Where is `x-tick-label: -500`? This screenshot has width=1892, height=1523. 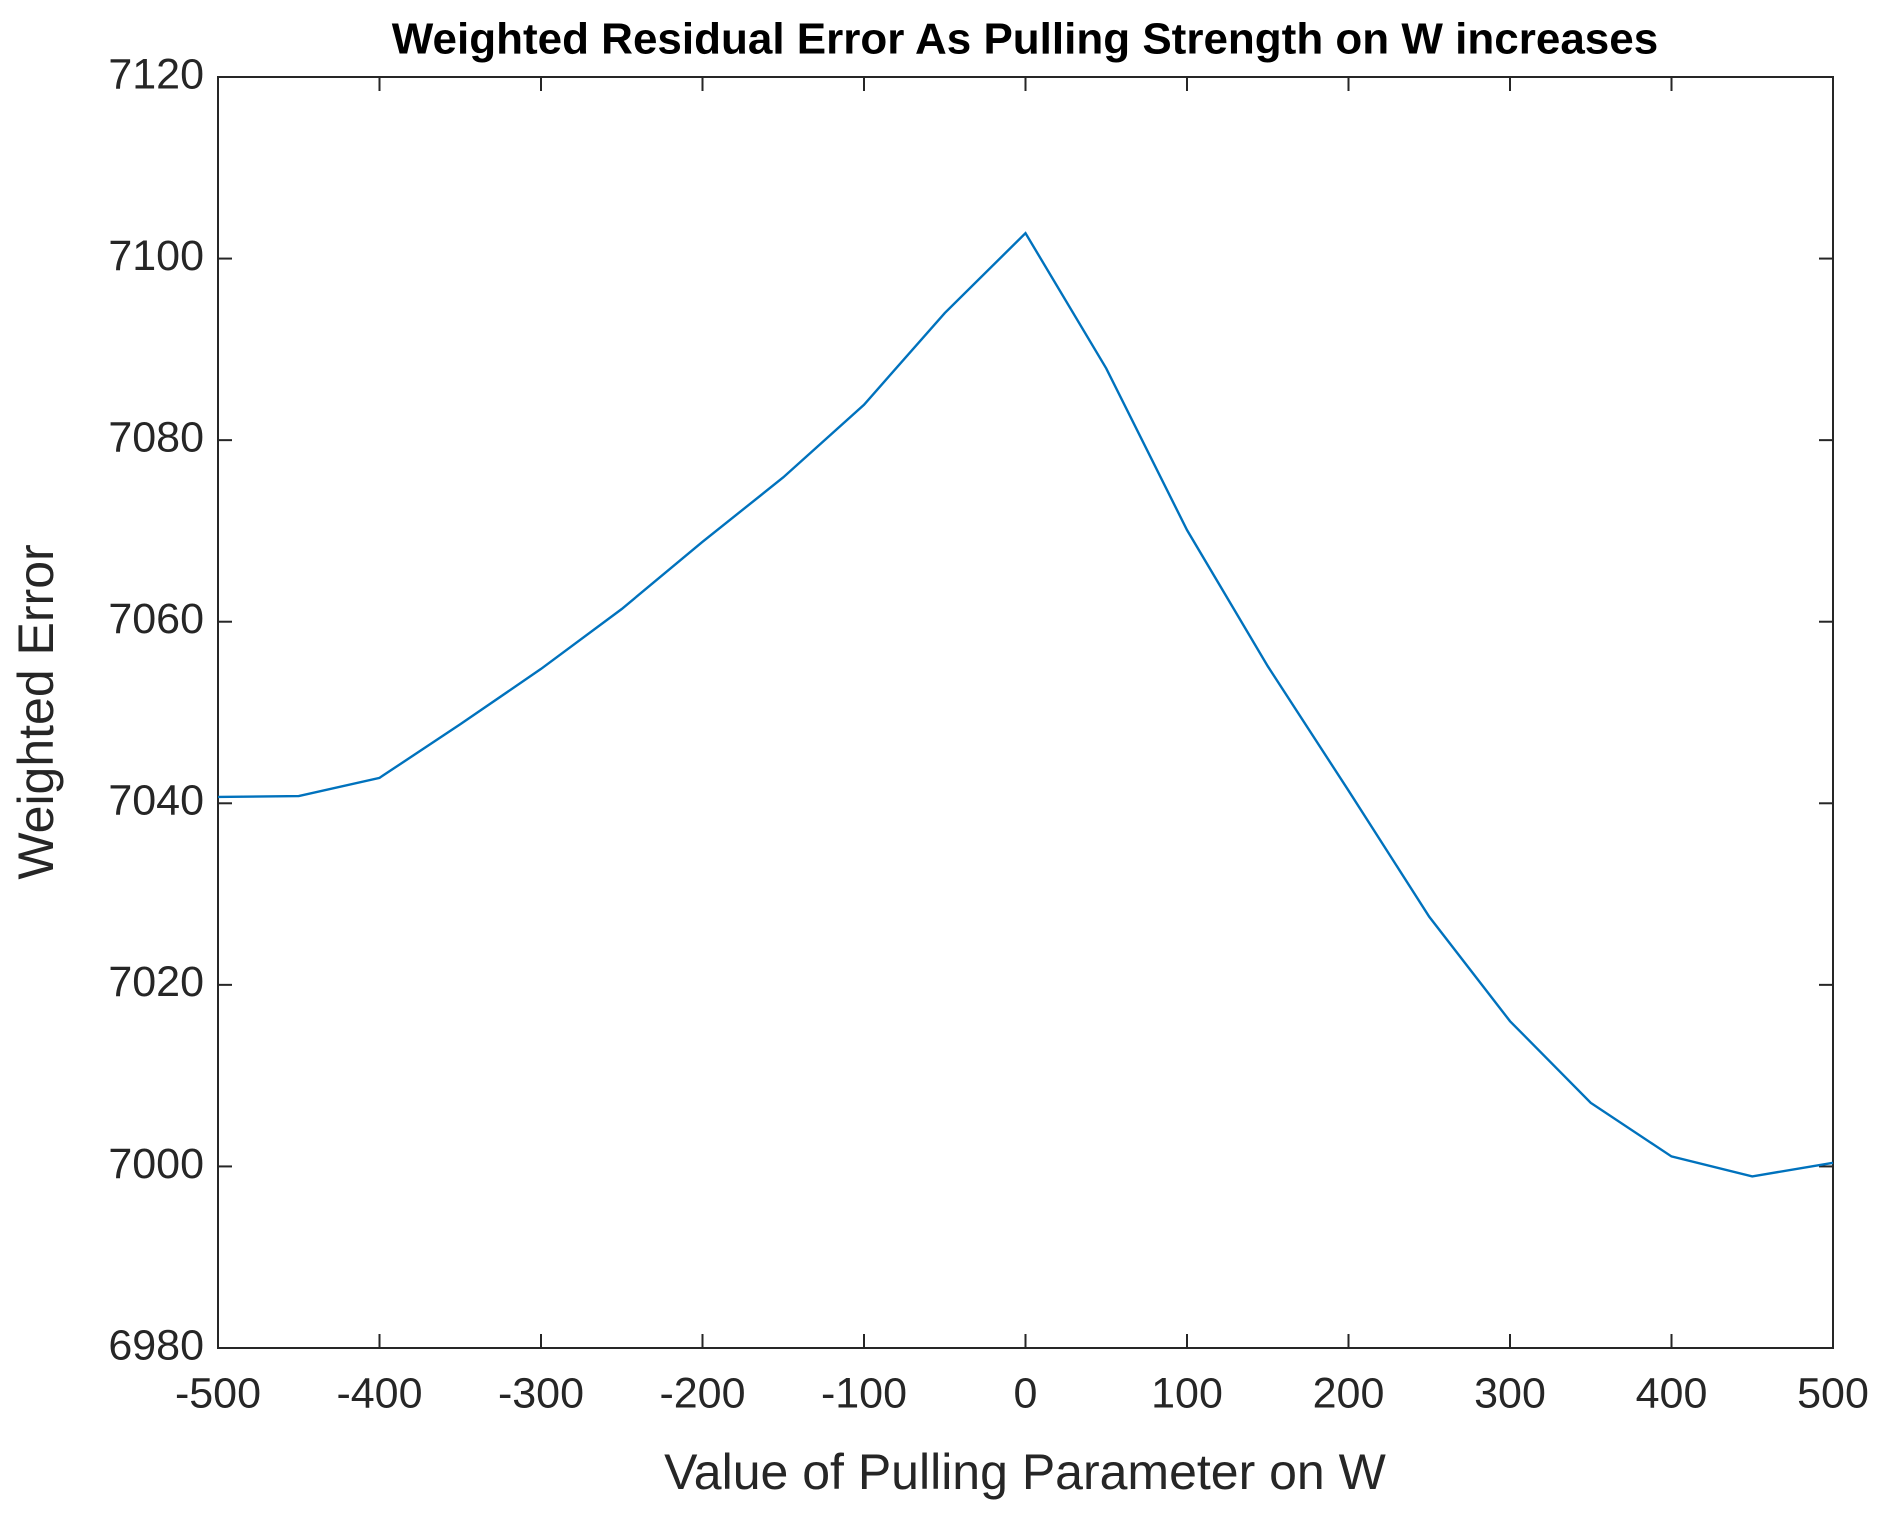
x-tick-label: -500 is located at coordinates (218, 1393).